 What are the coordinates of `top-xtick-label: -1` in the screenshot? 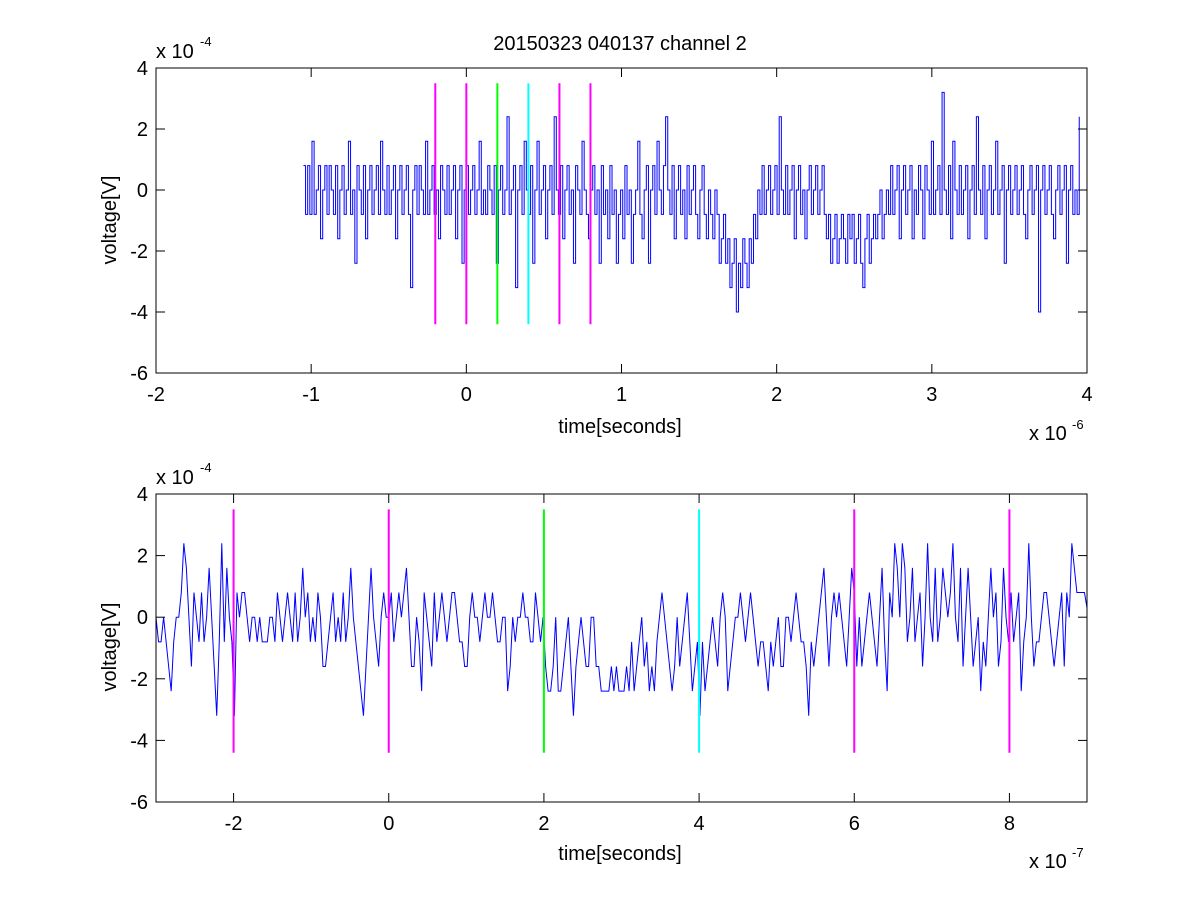 It's located at (311, 395).